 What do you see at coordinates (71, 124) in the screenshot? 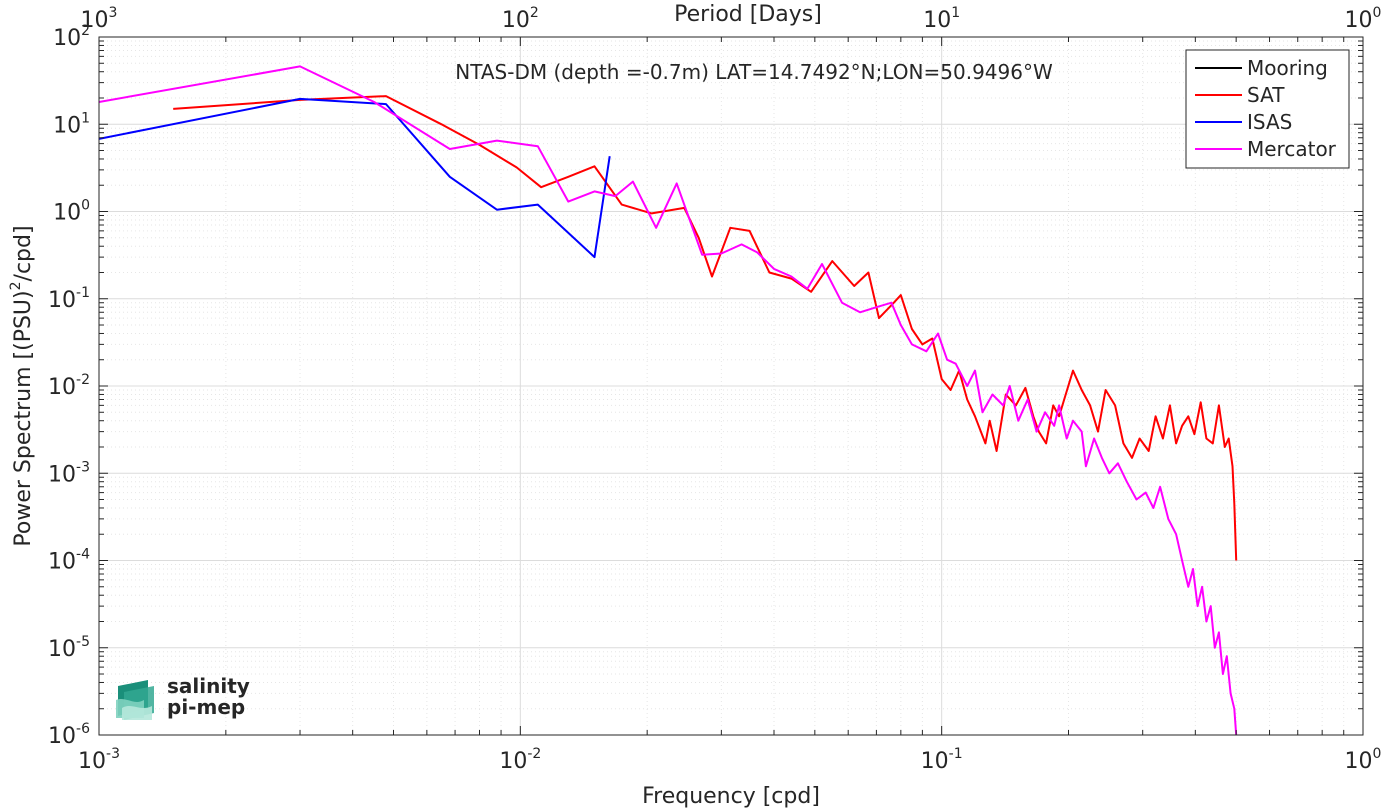
I see `y-tick-label: 10¹` at bounding box center [71, 124].